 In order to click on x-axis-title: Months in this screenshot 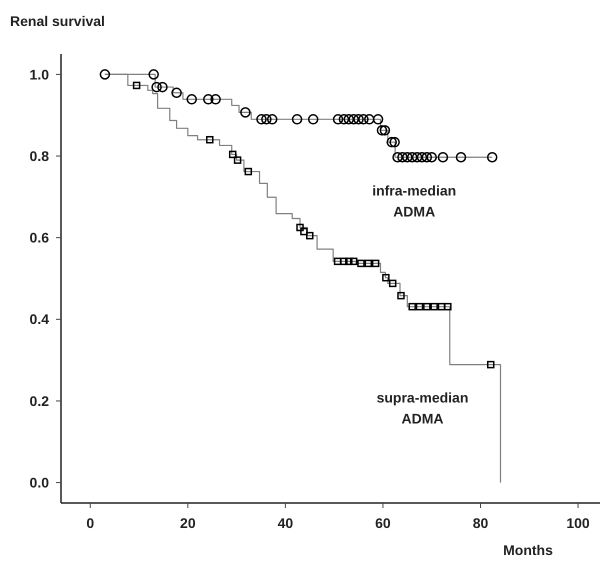, I will do `click(528, 550)`.